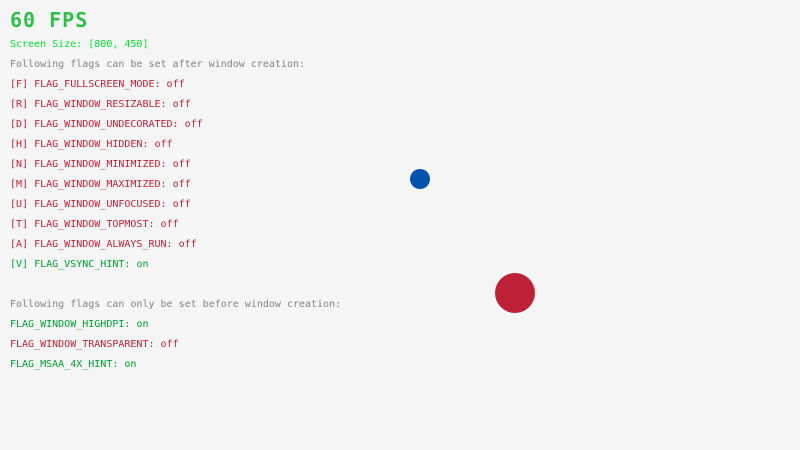  What do you see at coordinates (97, 124) in the screenshot?
I see `flag-label: [D] FLAG_WINDOW_UNDECORATED:` at bounding box center [97, 124].